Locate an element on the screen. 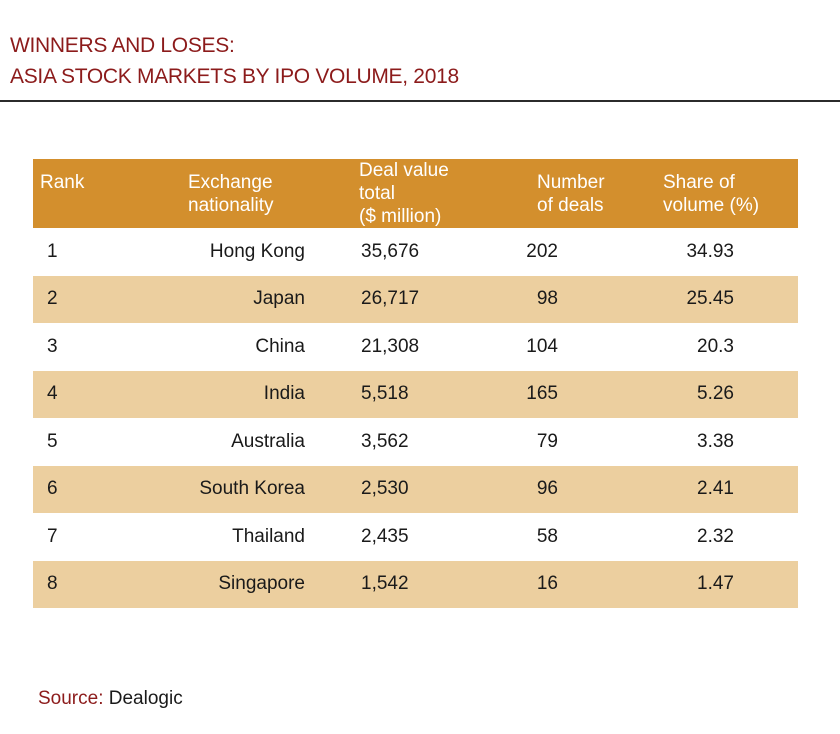 The image size is (840, 734). cell-share: 5.26 is located at coordinates (708, 394).